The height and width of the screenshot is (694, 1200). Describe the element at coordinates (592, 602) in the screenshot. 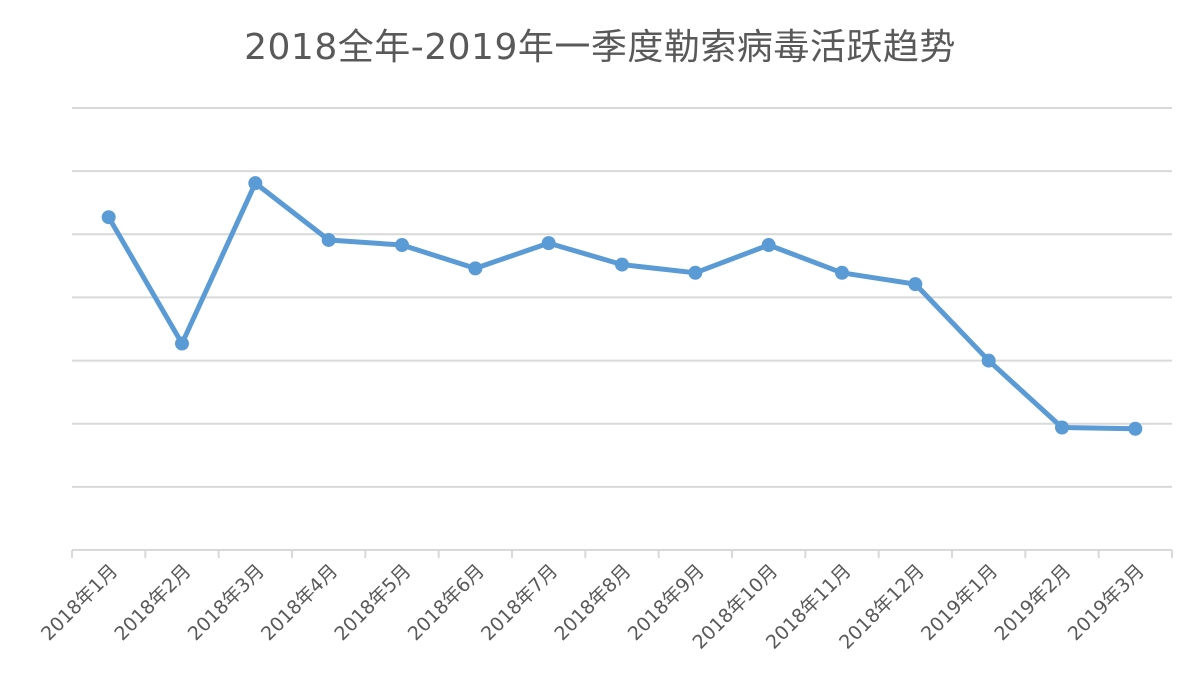

I see `x-tick-label-7: 2018年8月` at that location.